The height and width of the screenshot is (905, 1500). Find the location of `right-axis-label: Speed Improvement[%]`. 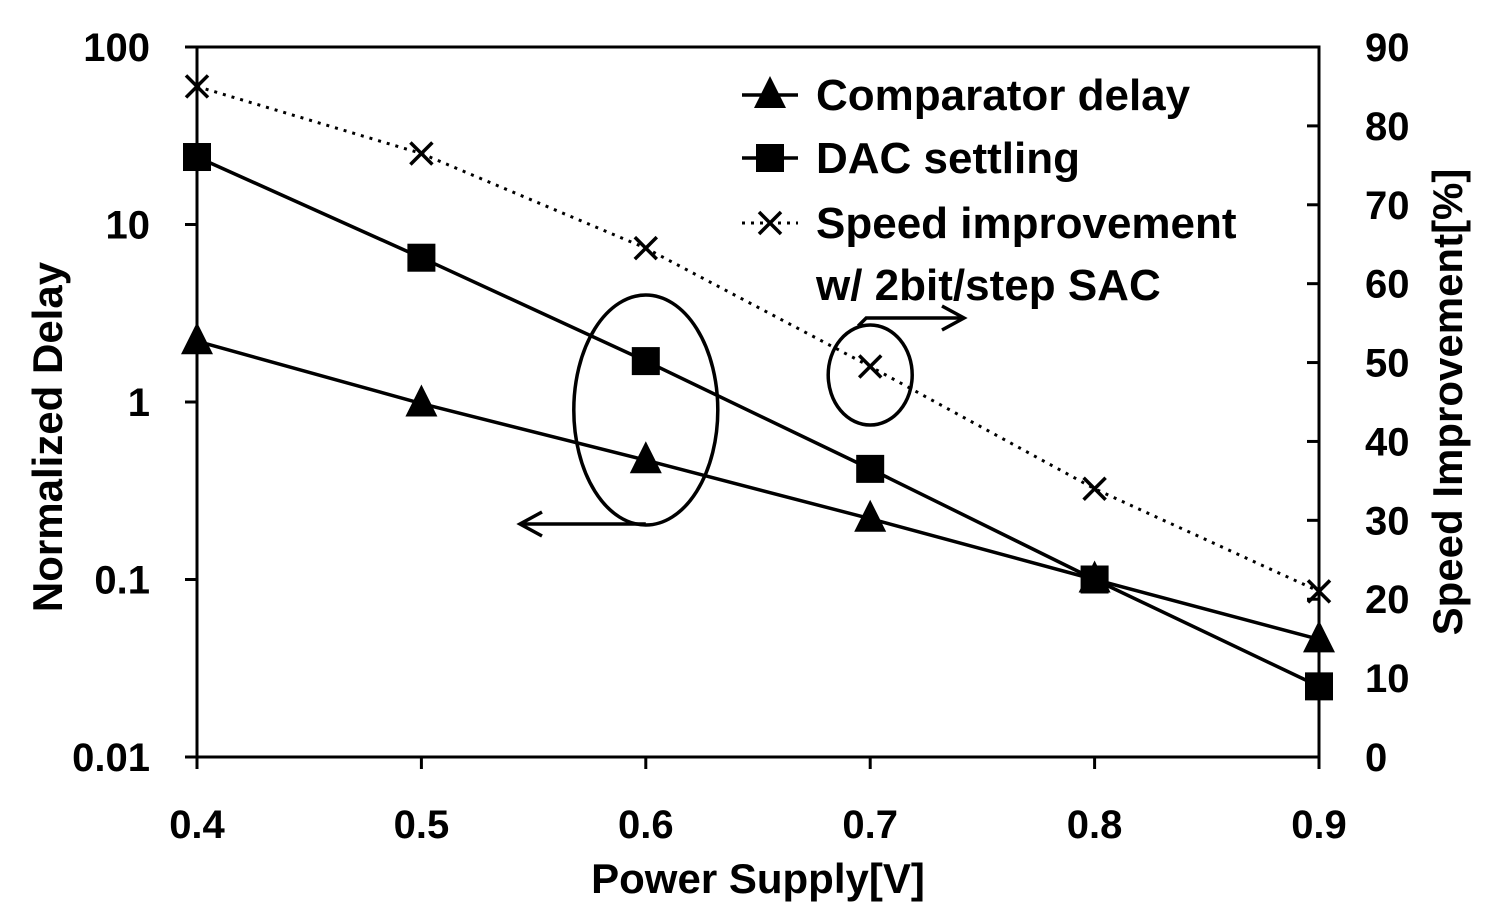

right-axis-label: Speed Improvement[%] is located at coordinates (1447, 402).